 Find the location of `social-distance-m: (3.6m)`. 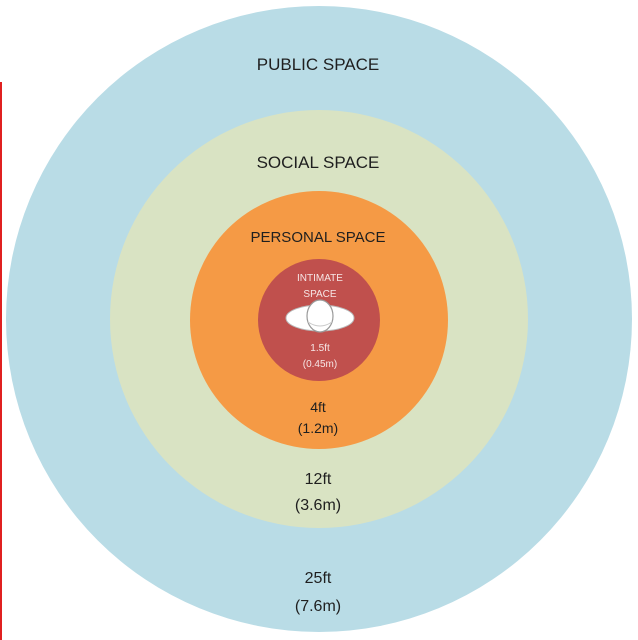

social-distance-m: (3.6m) is located at coordinates (318, 505).